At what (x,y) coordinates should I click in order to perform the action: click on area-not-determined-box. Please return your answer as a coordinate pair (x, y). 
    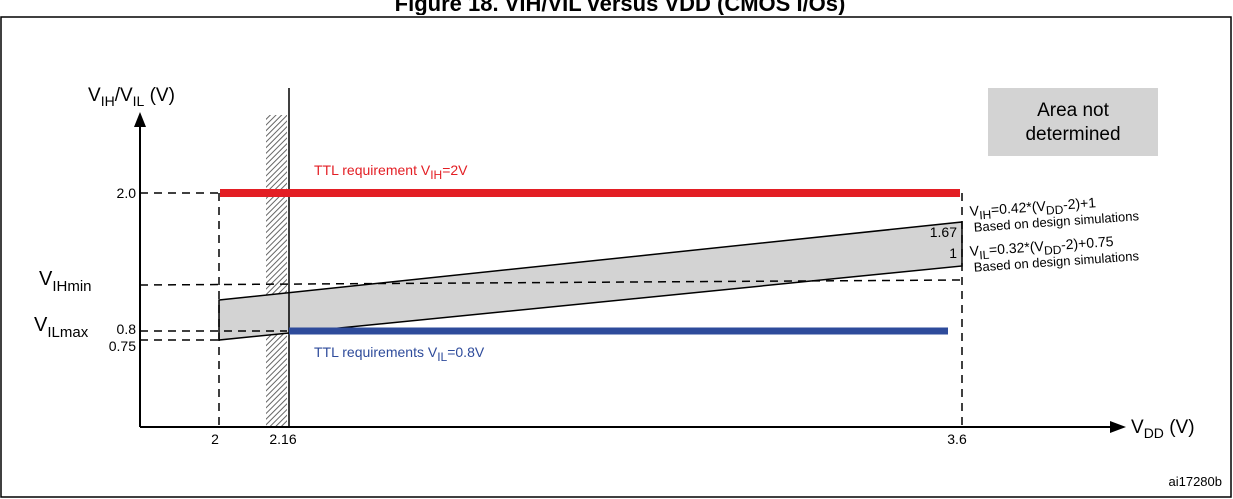
    Looking at the image, I should click on (1073, 122).